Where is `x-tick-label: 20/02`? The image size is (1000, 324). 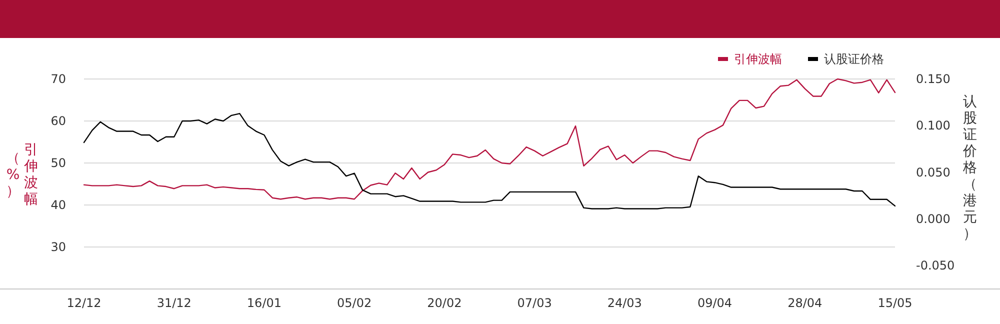
x-tick-label: 20/02 is located at coordinates (444, 303).